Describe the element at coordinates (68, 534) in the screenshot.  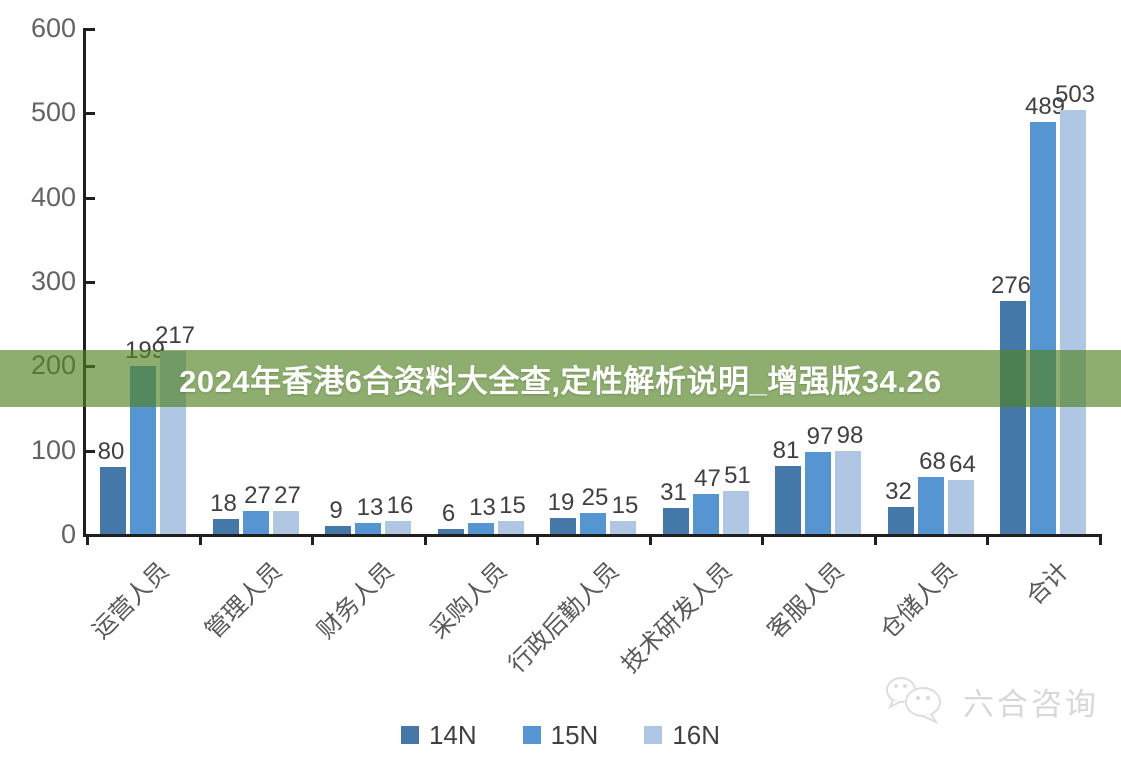
I see `y-tick-label: 0` at that location.